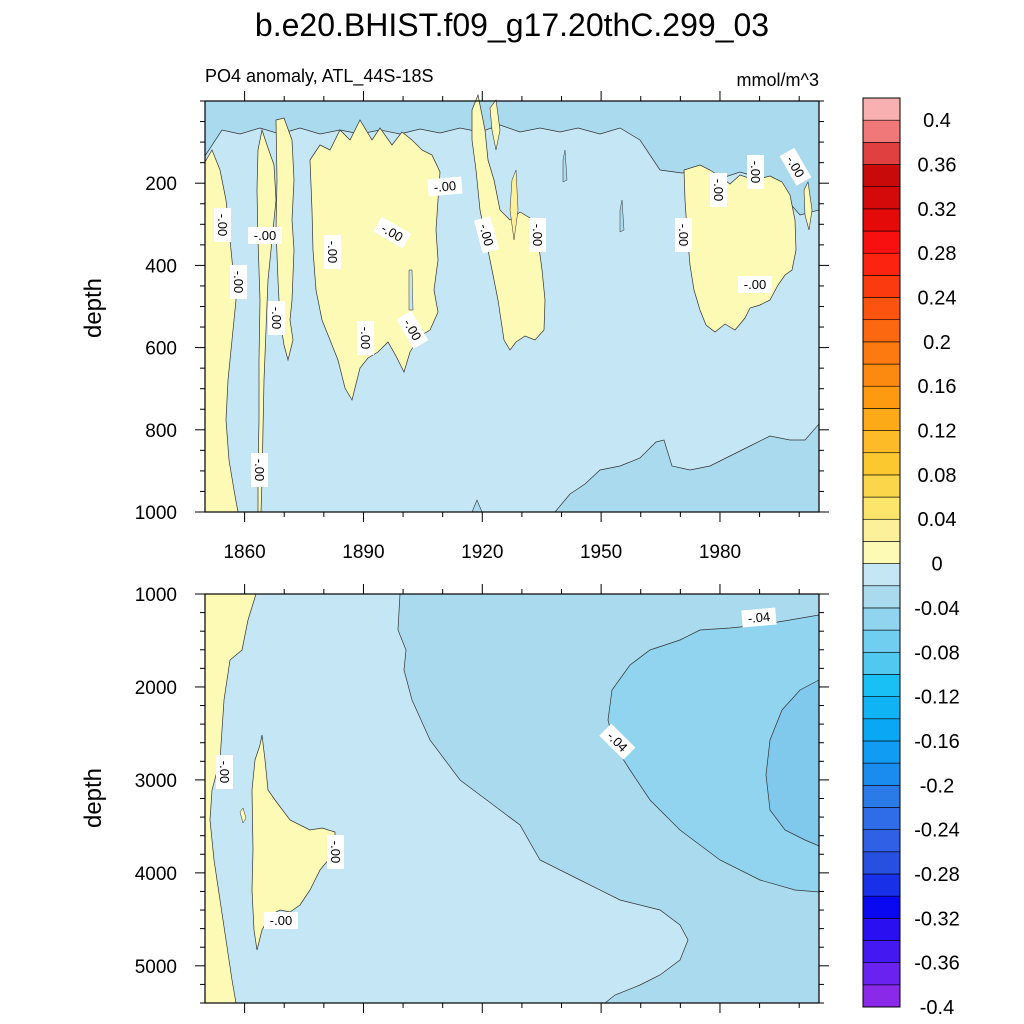 Image resolution: width=1024 pixels, height=1024 pixels. Describe the element at coordinates (937, 742) in the screenshot. I see `colorbar-tick-label: -0.16` at that location.